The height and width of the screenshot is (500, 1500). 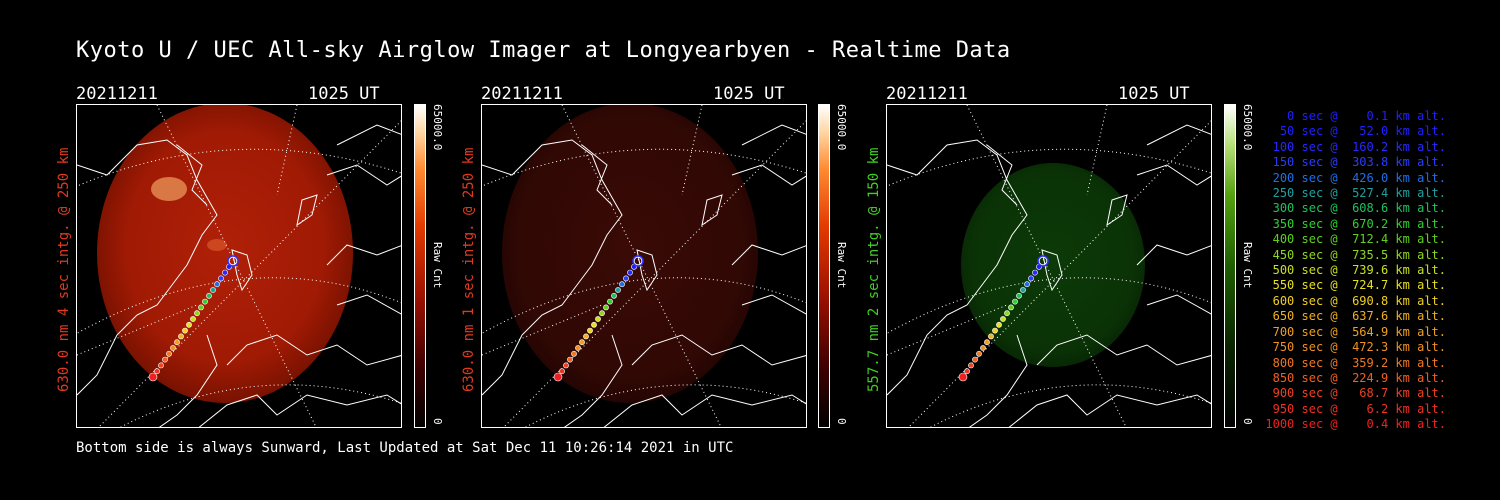 What do you see at coordinates (1230, 266) in the screenshot?
I see `panel-3-colorbar` at bounding box center [1230, 266].